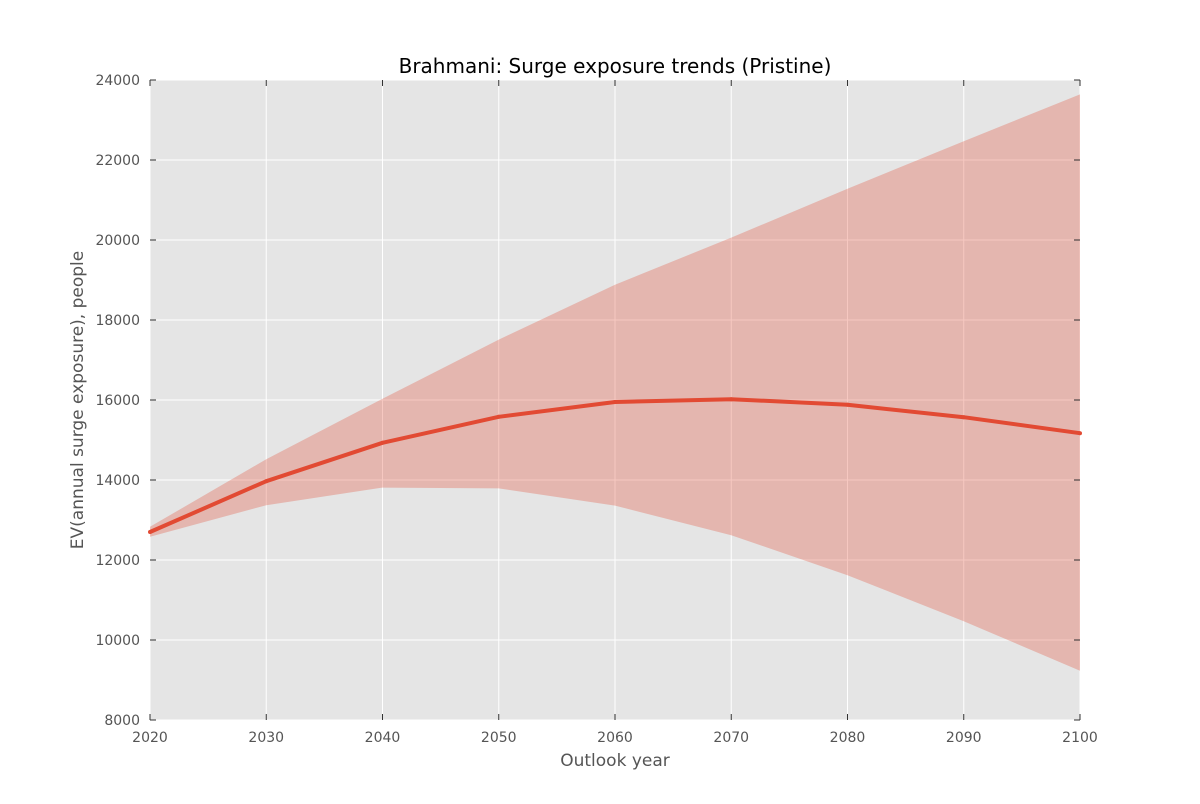 This screenshot has height=804, width=1200. What do you see at coordinates (1080, 738) in the screenshot?
I see `x-tick-label: 2100` at bounding box center [1080, 738].